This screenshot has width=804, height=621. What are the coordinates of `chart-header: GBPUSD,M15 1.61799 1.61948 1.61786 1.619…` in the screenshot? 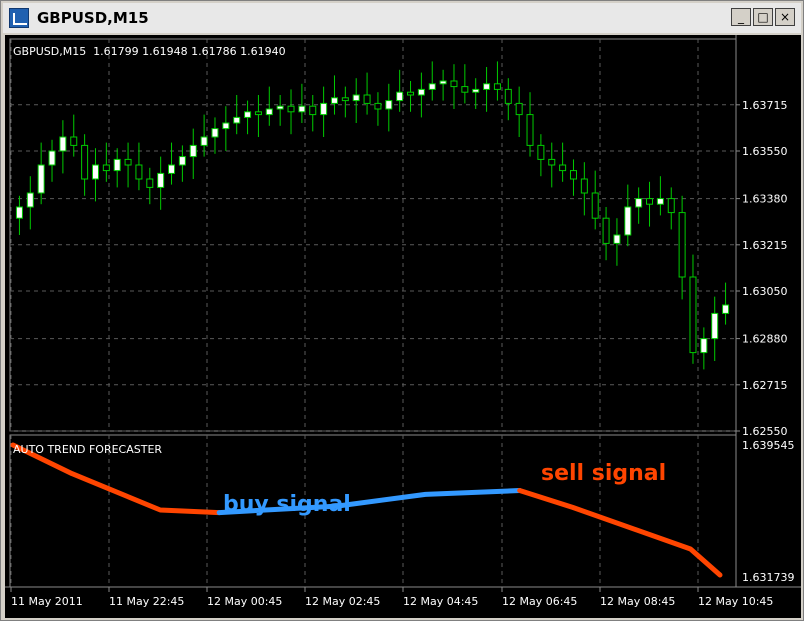 It's located at (149, 51).